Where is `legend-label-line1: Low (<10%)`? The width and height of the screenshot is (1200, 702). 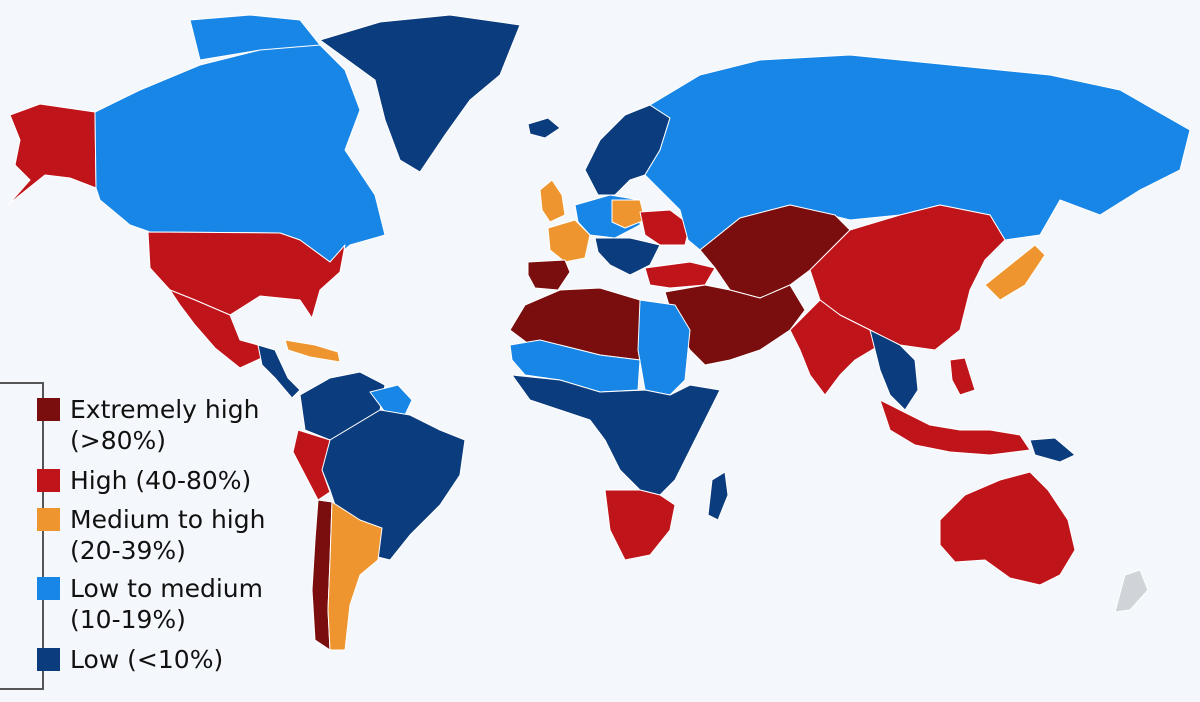
legend-label-line1: Low (<10%) is located at coordinates (147, 659).